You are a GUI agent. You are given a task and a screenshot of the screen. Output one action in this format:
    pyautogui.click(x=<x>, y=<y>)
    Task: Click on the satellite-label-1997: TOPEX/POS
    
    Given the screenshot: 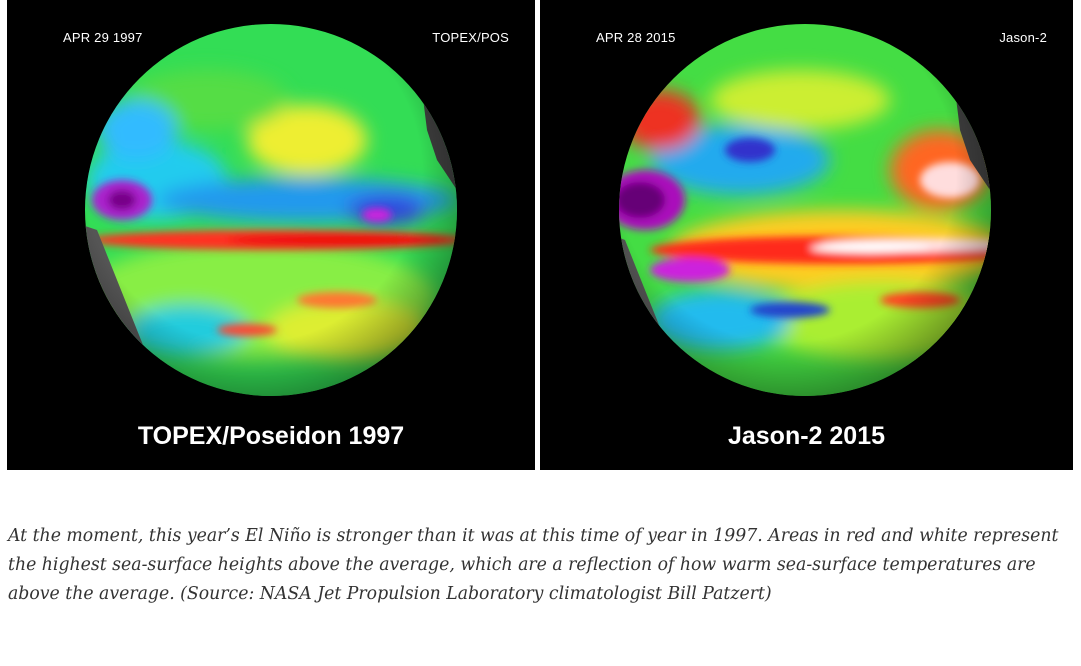 What is the action you would take?
    pyautogui.click(x=470, y=37)
    